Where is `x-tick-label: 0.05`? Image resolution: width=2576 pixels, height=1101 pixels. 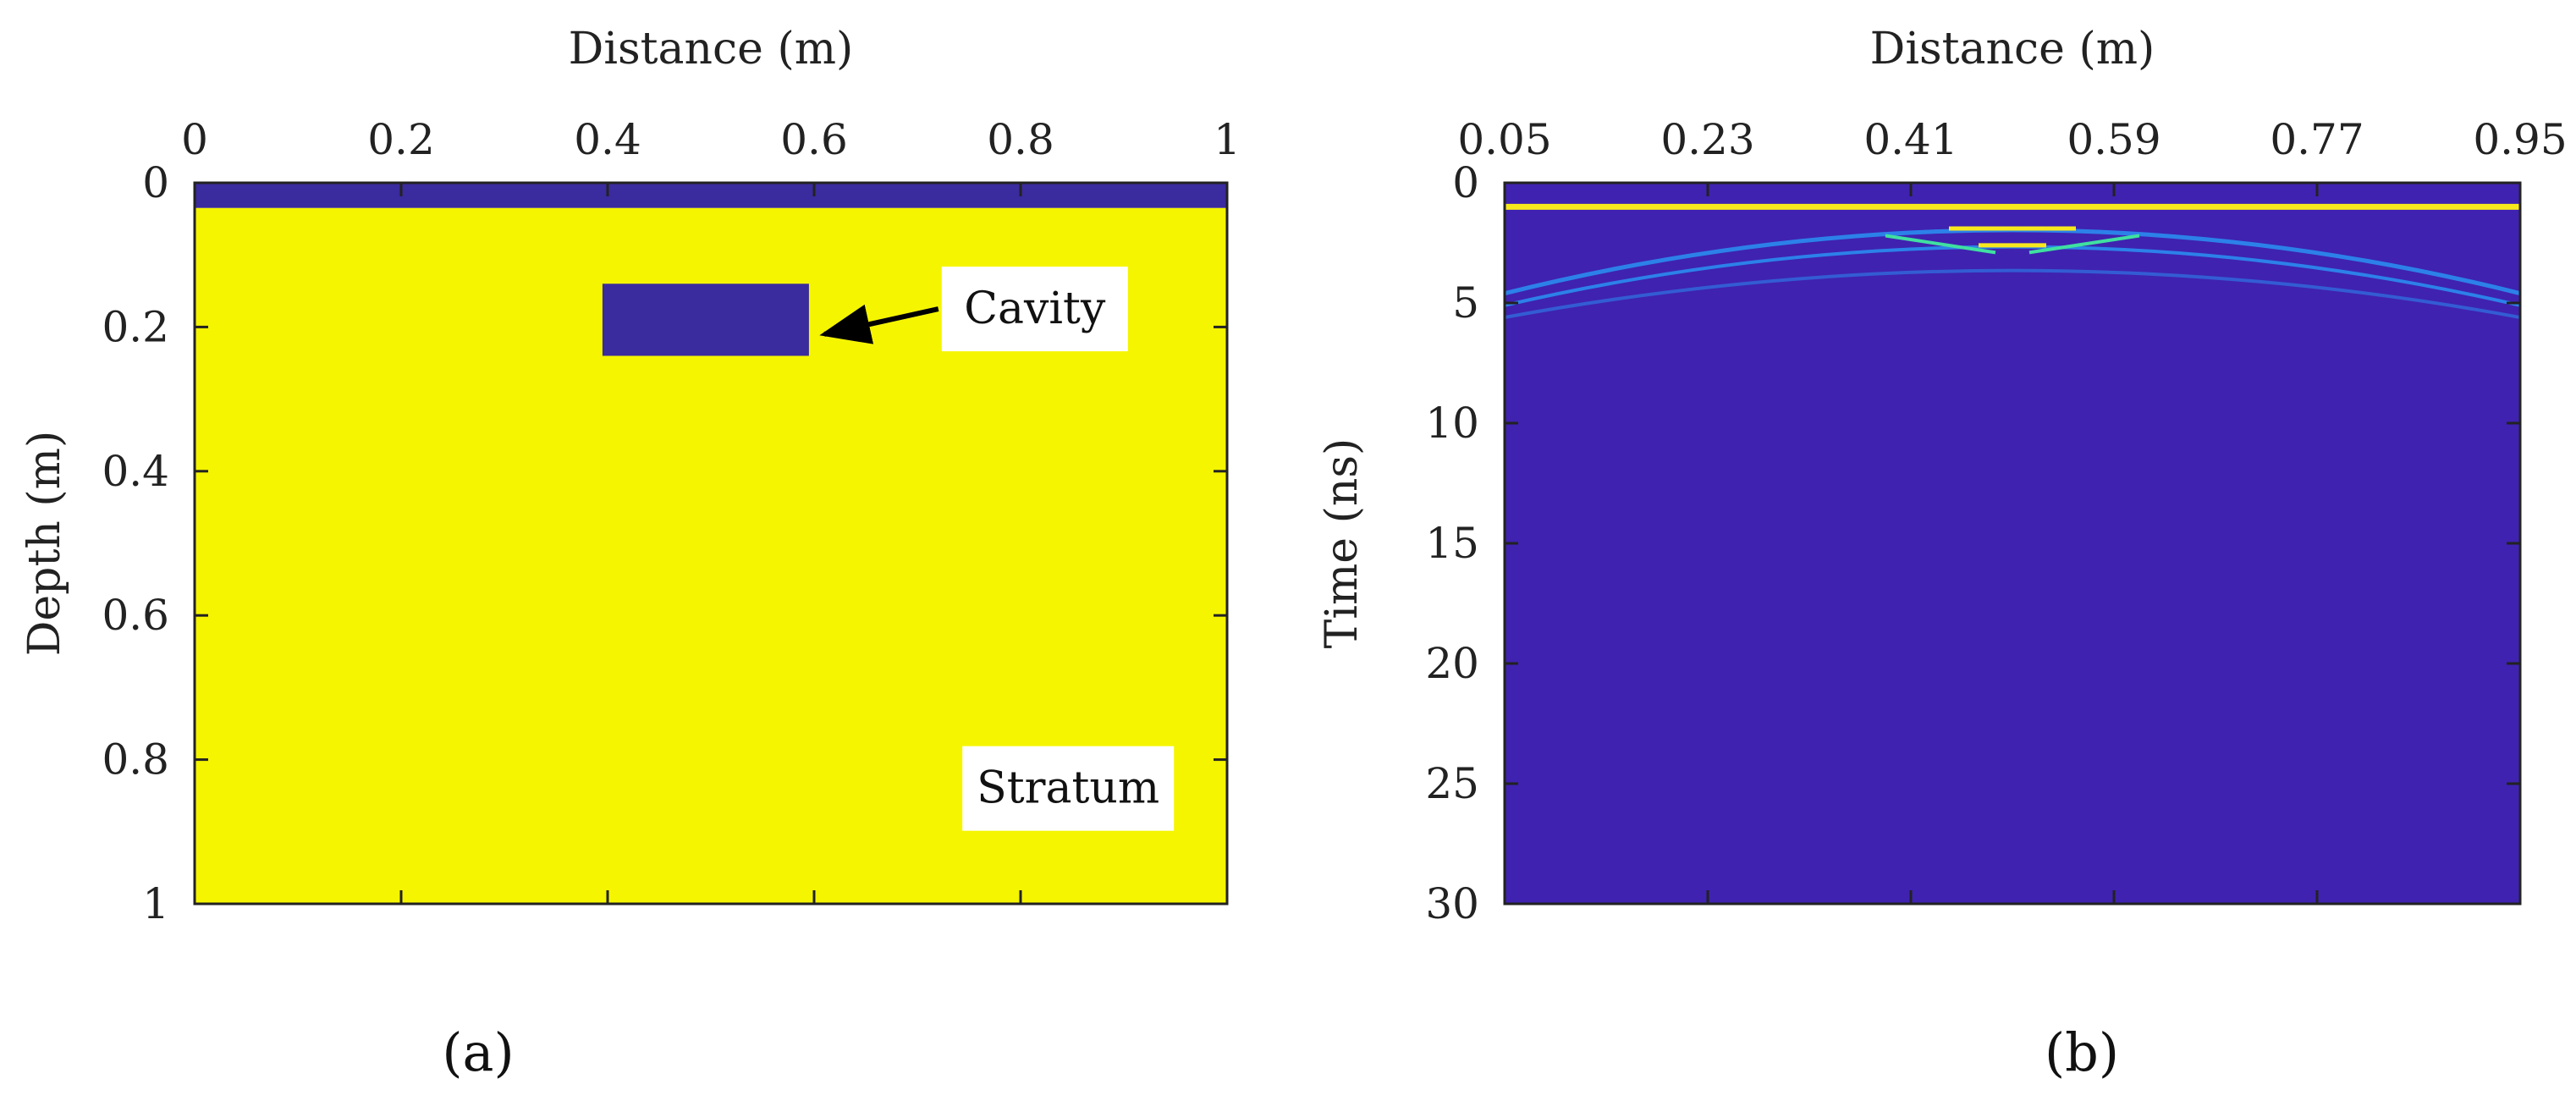
x-tick-label: 0.05 is located at coordinates (1504, 140).